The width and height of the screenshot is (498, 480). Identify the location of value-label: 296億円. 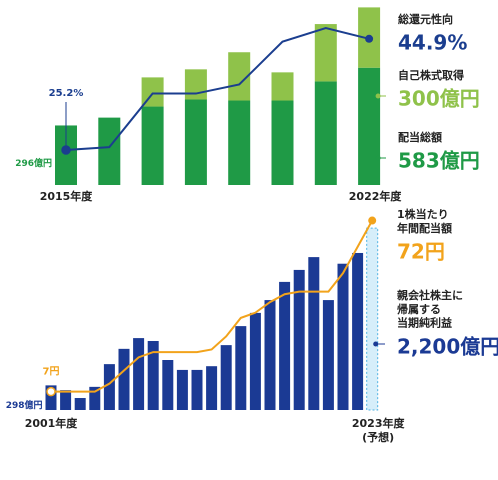
(33, 163).